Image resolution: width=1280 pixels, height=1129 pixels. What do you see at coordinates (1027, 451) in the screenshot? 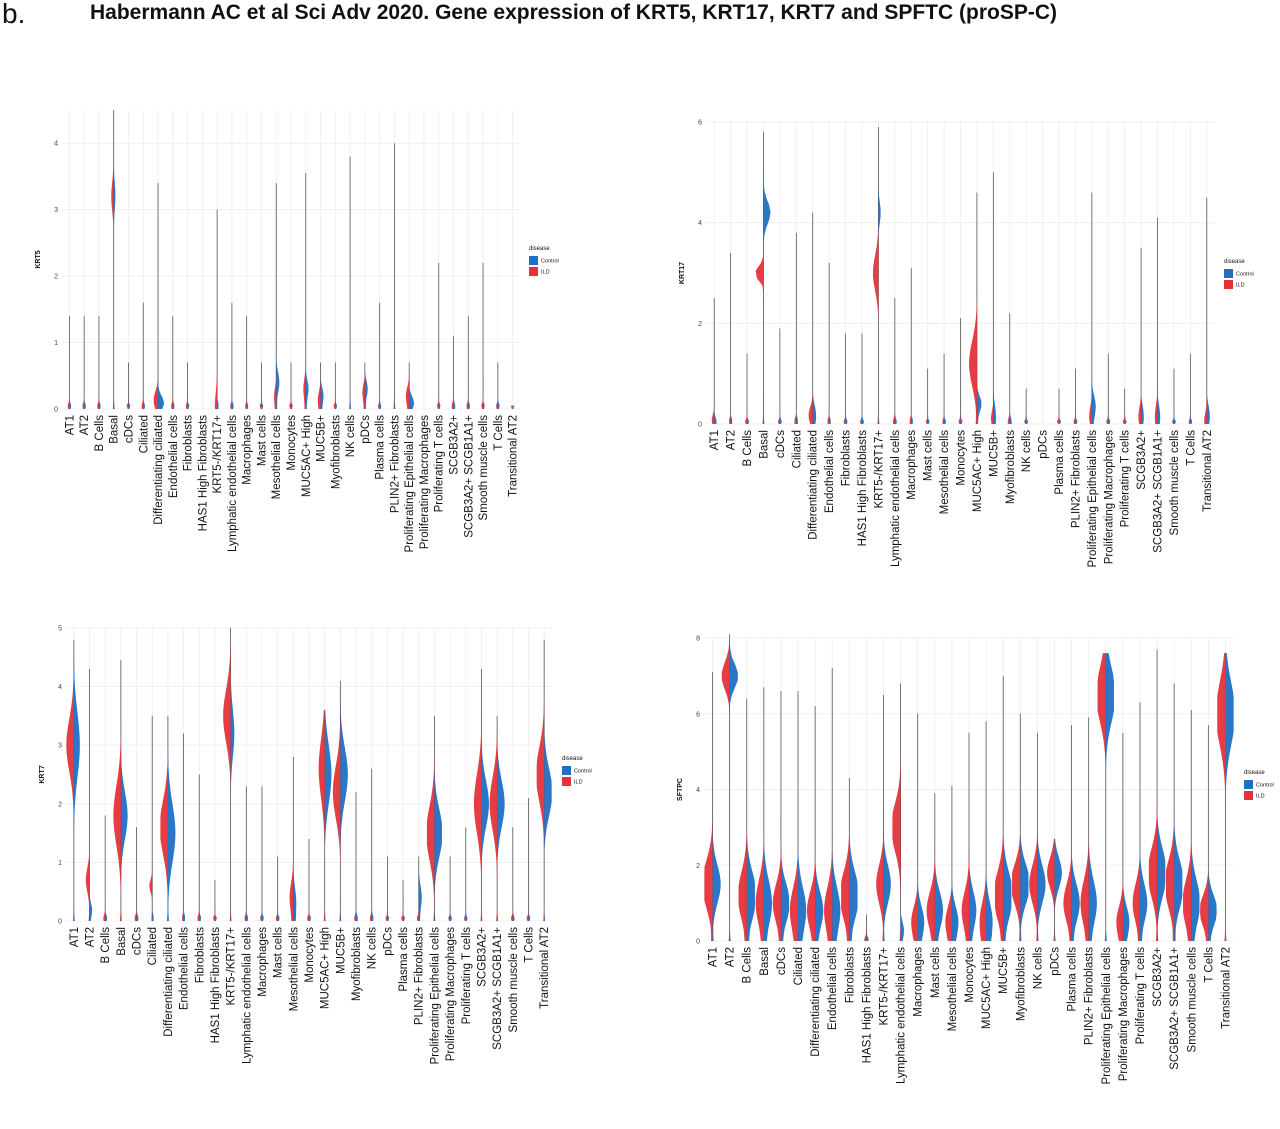
I see `x-tick-label: NK cells` at bounding box center [1027, 451].